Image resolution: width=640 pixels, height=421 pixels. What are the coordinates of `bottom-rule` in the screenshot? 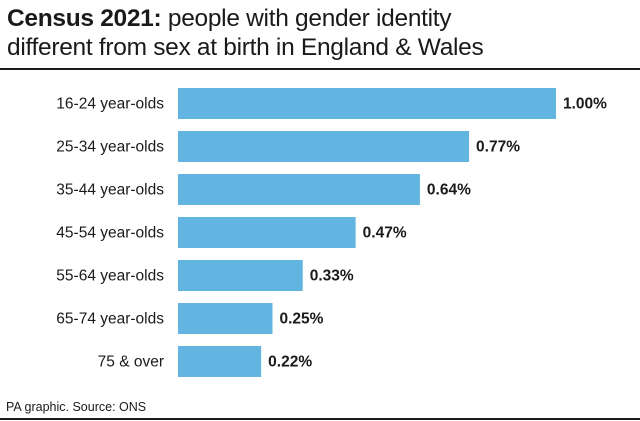 It's located at (320, 419).